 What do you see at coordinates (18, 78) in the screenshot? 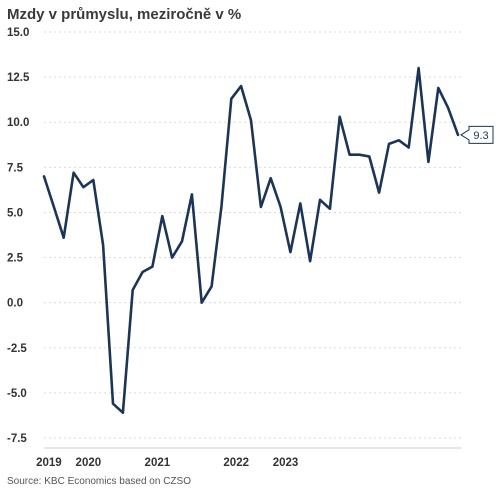
I see `y-tick-label: 12.5` at bounding box center [18, 78].